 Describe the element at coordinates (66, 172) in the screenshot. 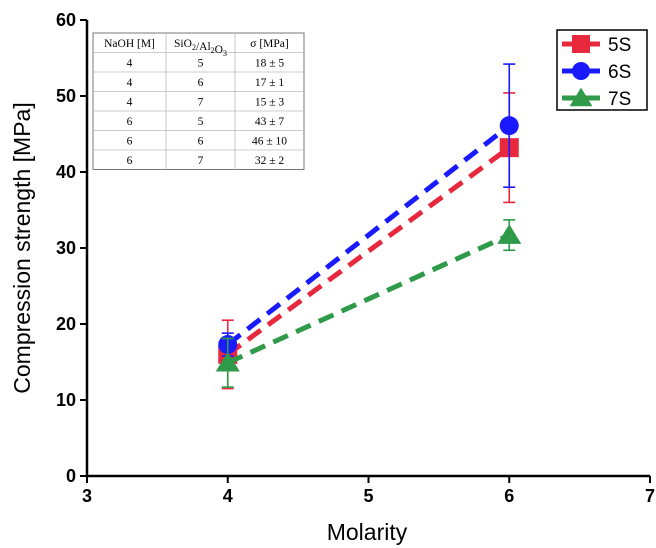

I see `y-tick-label: 40` at that location.